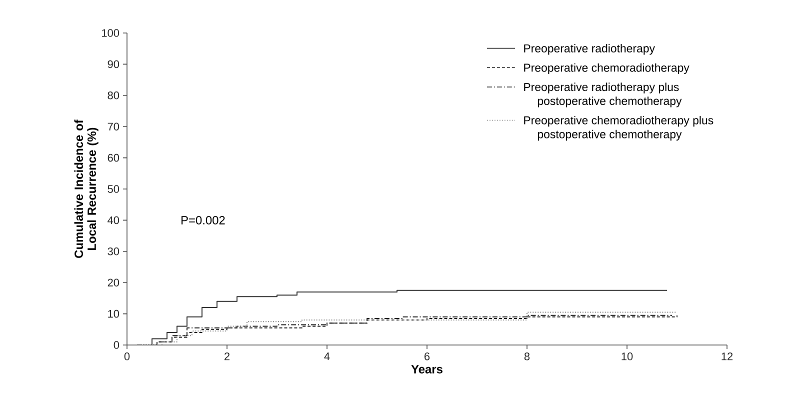 The width and height of the screenshot is (788, 417). I want to click on x-tick-label: 0, so click(127, 356).